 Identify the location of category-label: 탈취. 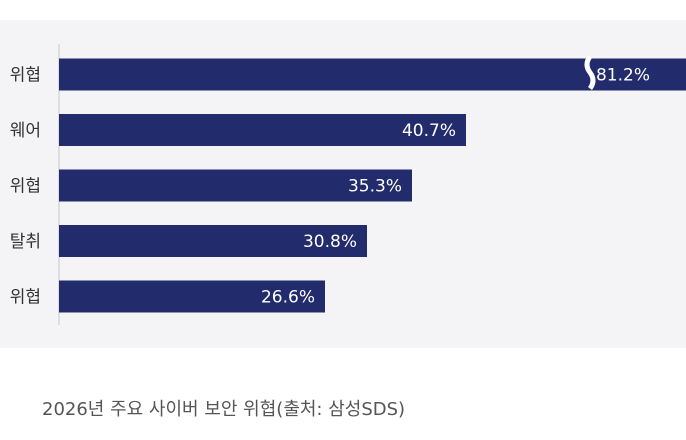
(25, 242).